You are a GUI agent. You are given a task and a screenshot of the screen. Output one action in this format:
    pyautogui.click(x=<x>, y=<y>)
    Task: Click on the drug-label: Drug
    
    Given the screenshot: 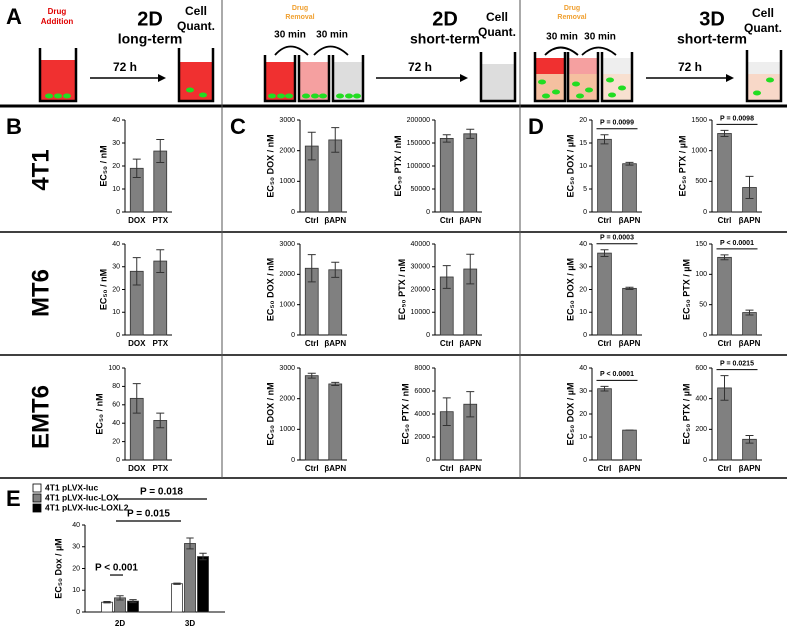 What is the action you would take?
    pyautogui.click(x=300, y=8)
    